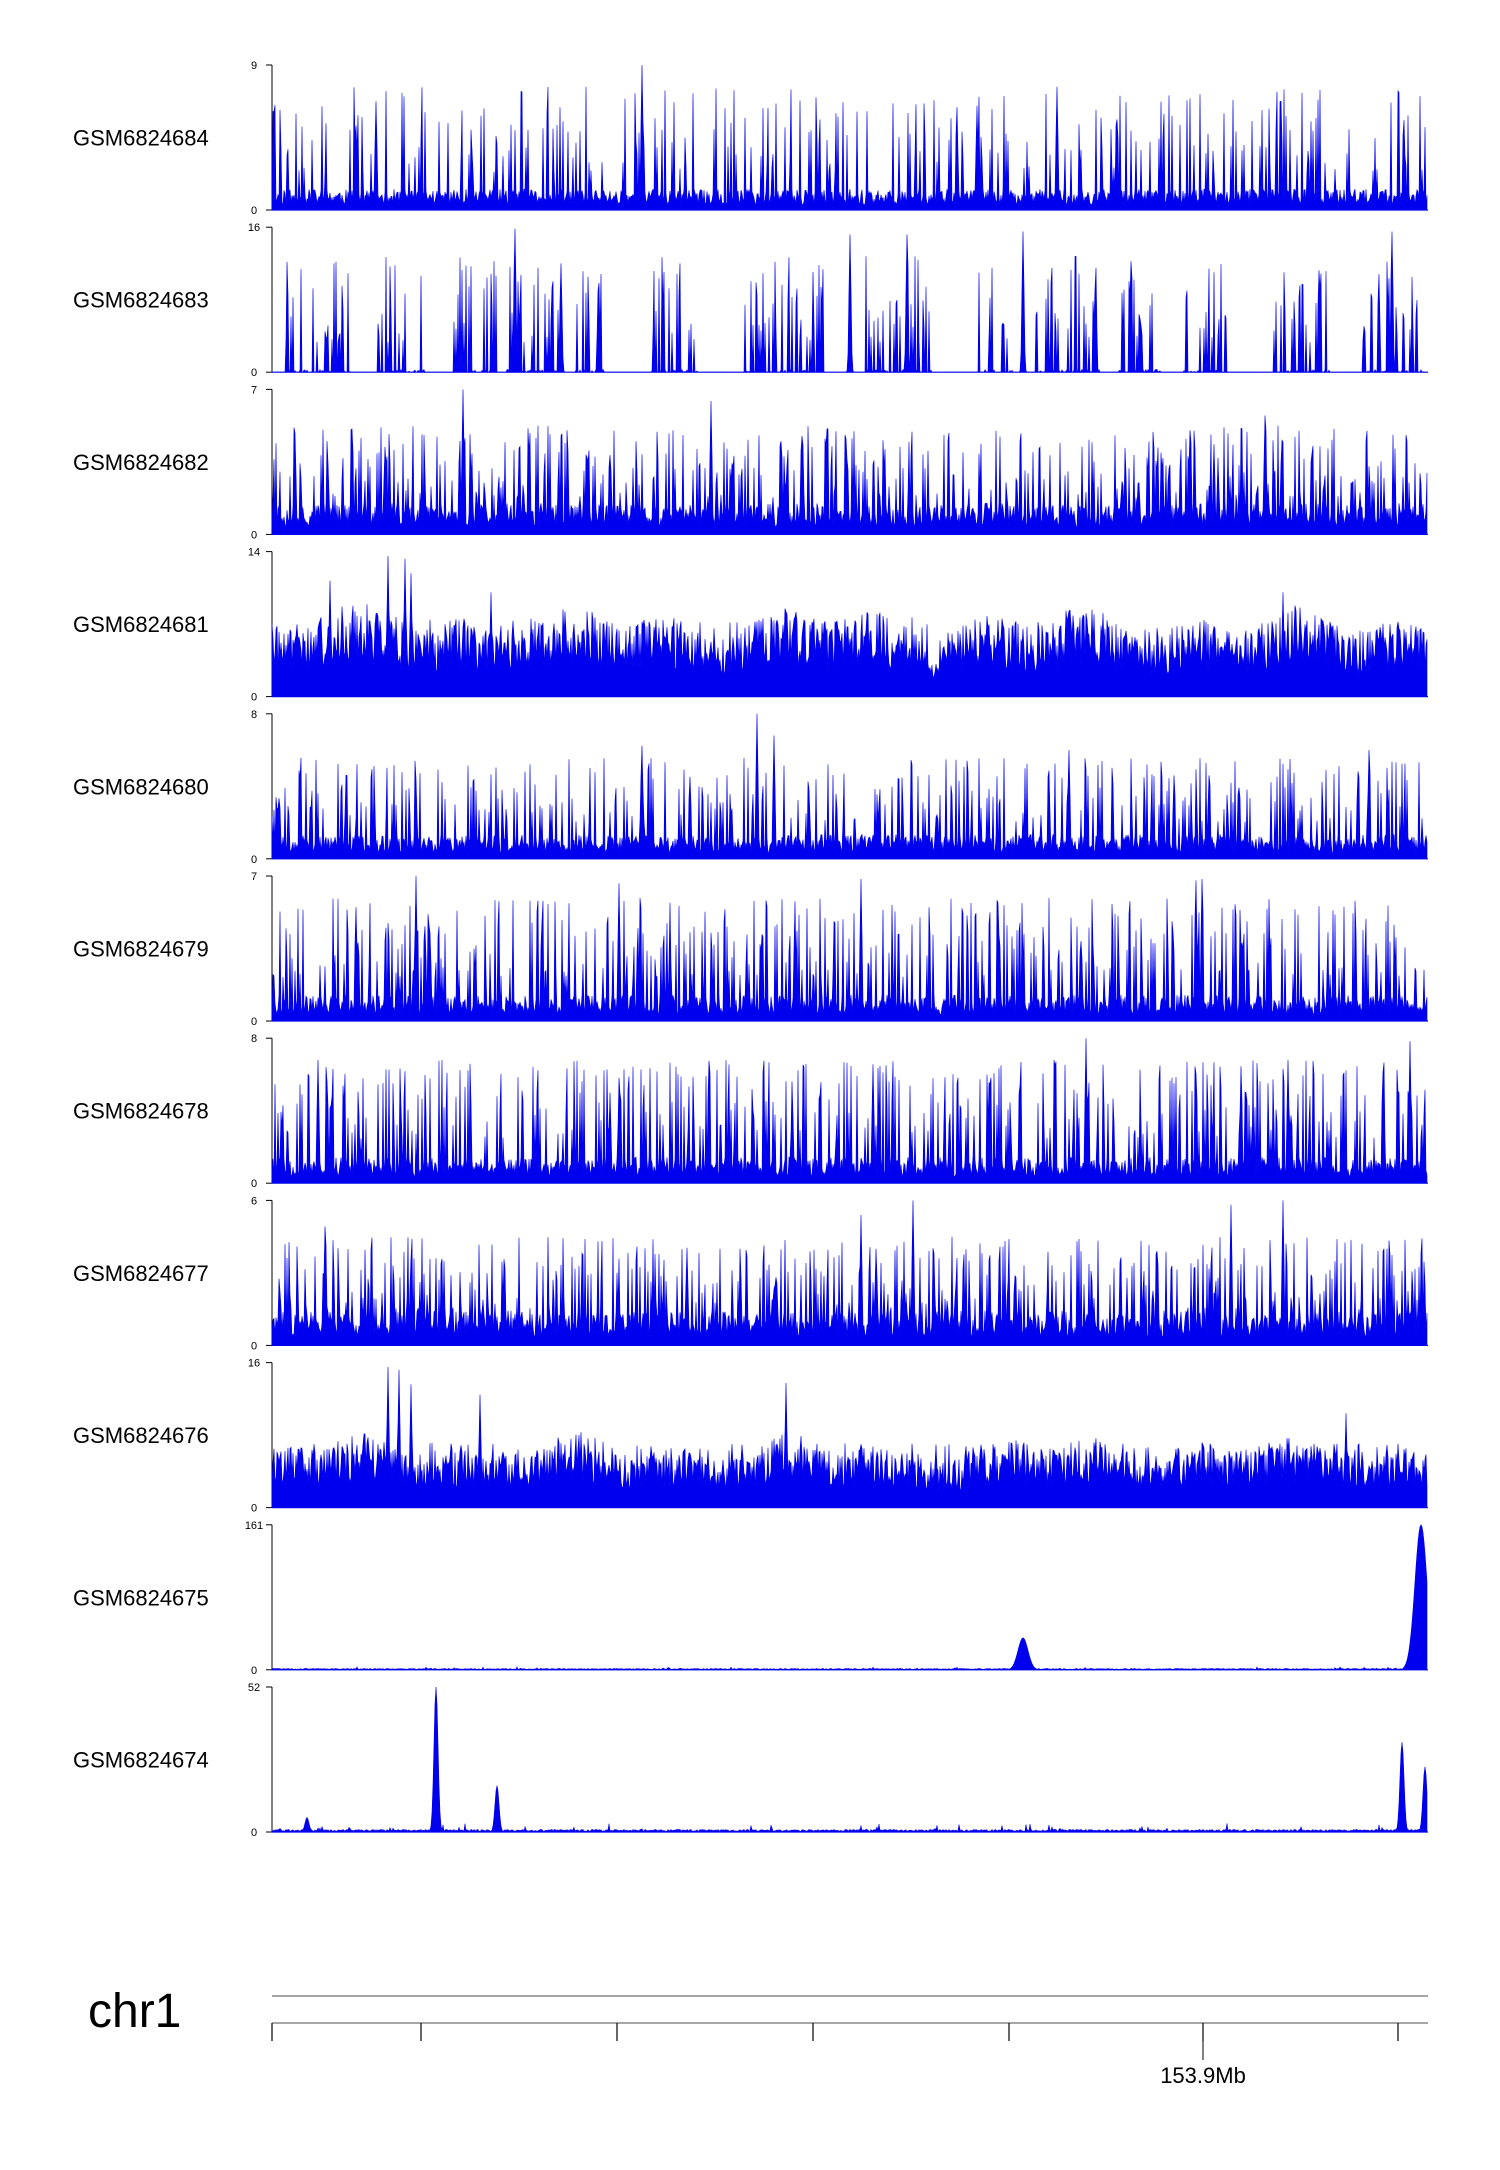 Image resolution: width=1500 pixels, height=2170 pixels. I want to click on chromosome-axis: chr1 153.9Mb, so click(758, 2036).